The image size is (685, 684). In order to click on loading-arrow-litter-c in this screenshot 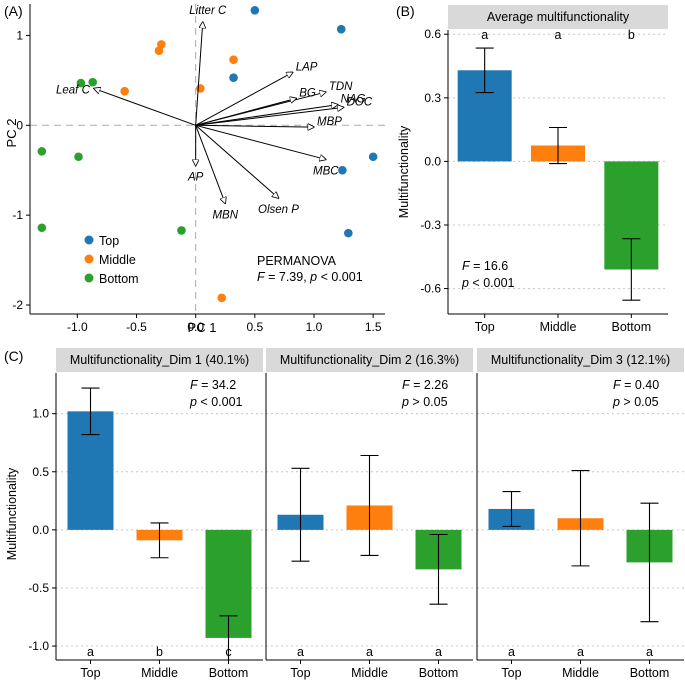, I will do `click(199, 74)`.